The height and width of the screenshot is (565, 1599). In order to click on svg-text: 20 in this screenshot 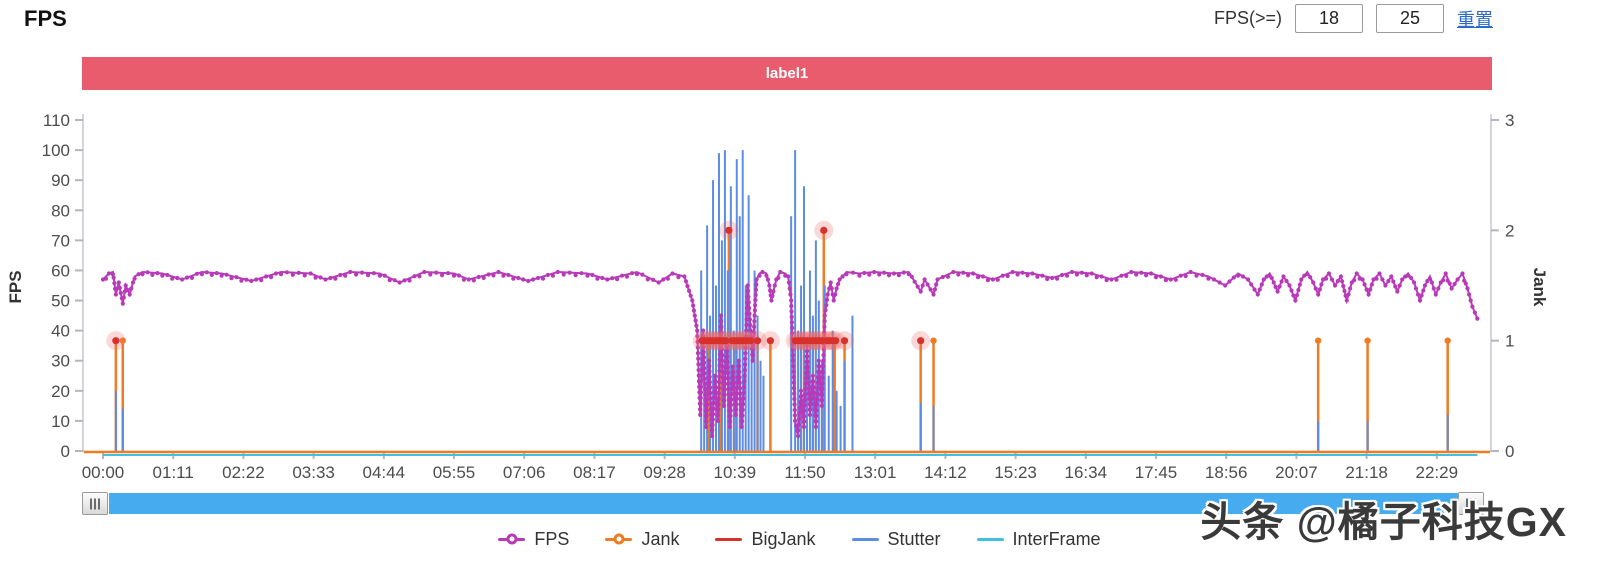, I will do `click(60, 391)`.